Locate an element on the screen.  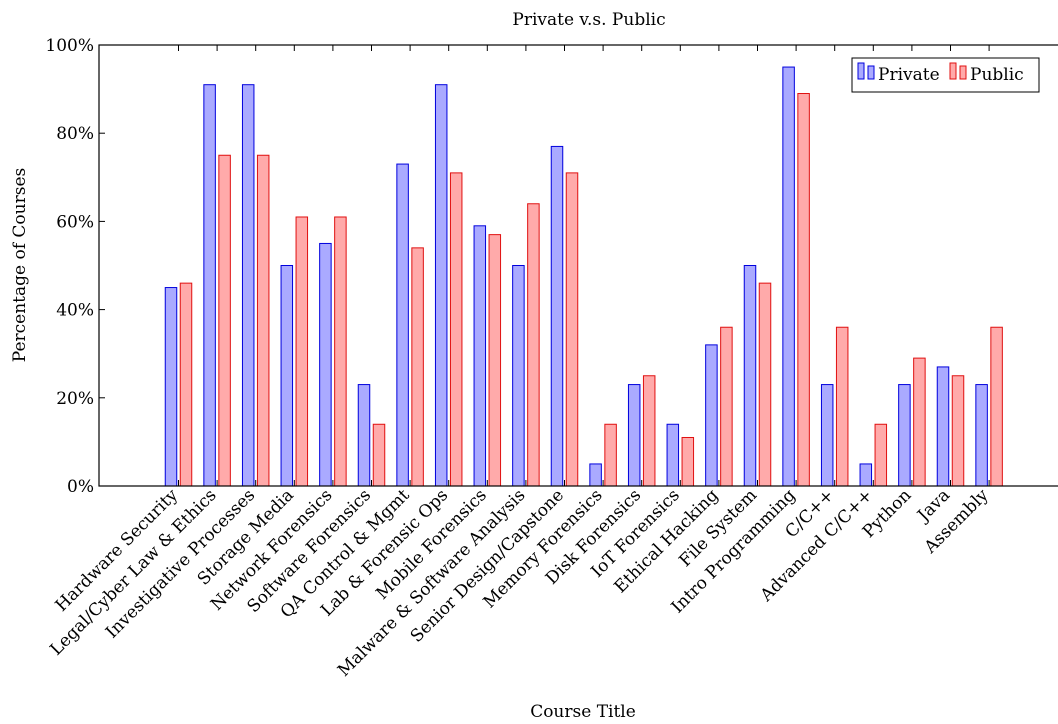
y-tick-label: 80% is located at coordinates (75, 134).